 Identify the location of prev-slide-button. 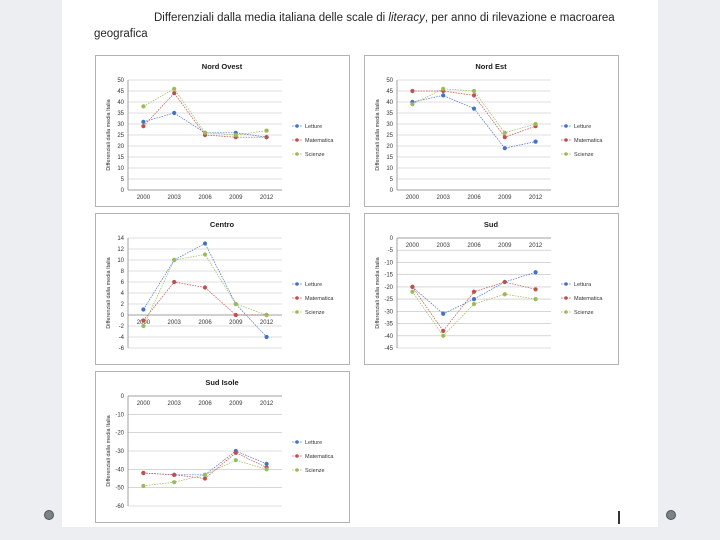
(49, 515).